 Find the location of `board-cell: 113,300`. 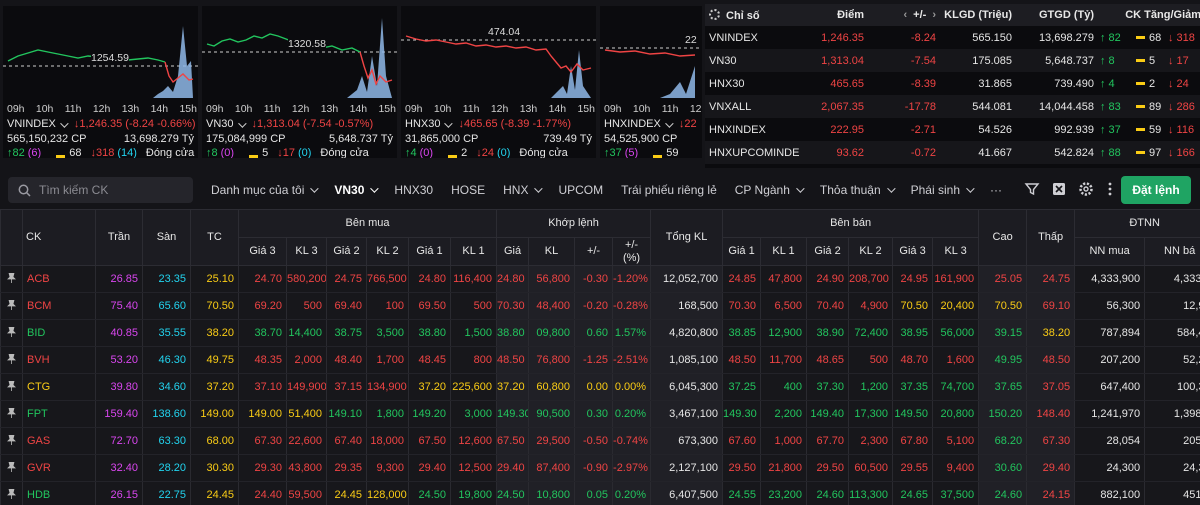

board-cell: 113,300 is located at coordinates (870, 493).